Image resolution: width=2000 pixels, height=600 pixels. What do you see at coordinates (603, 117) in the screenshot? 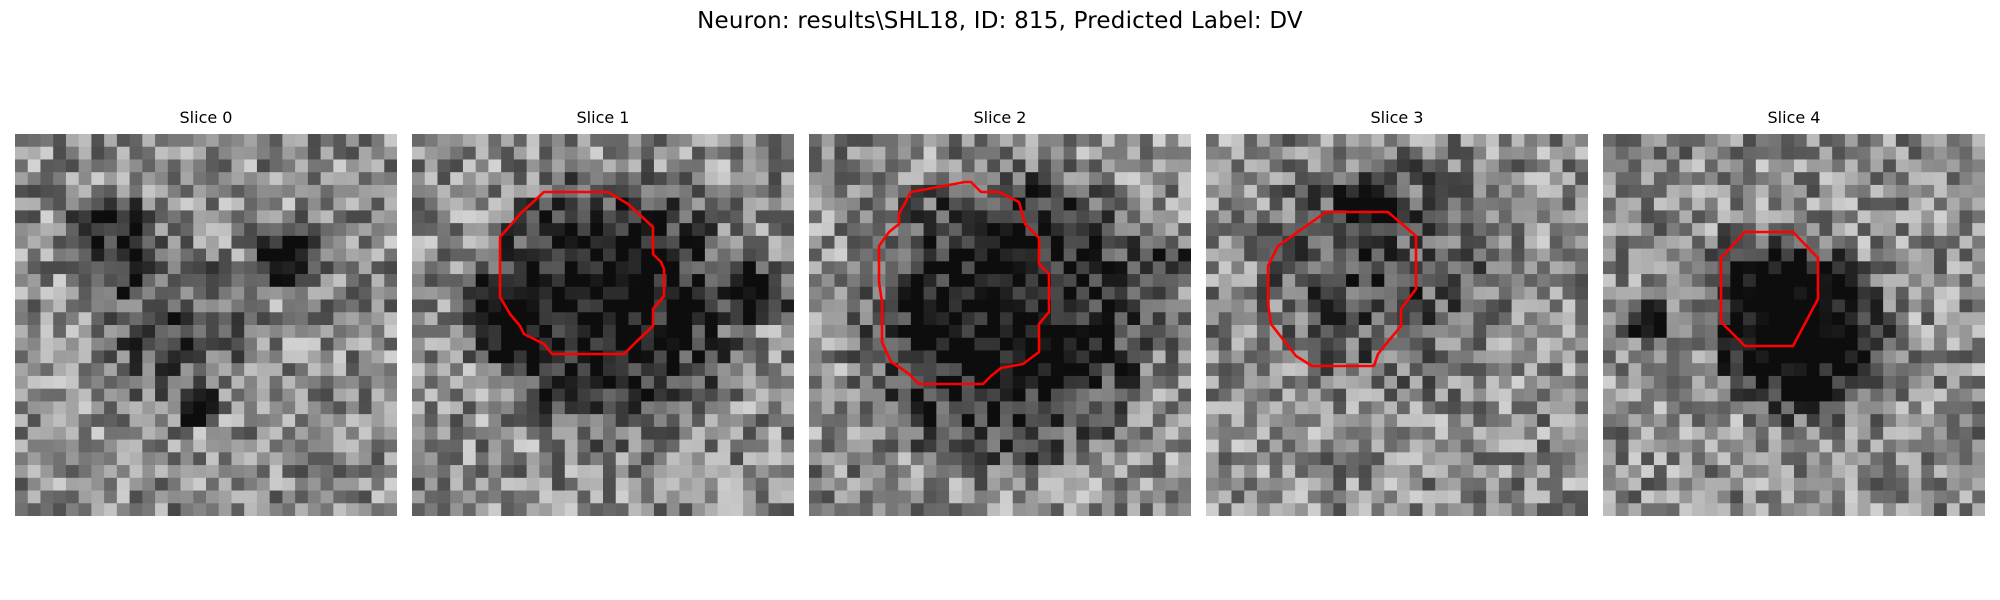
I see `slice-title-1: Slice 1` at bounding box center [603, 117].